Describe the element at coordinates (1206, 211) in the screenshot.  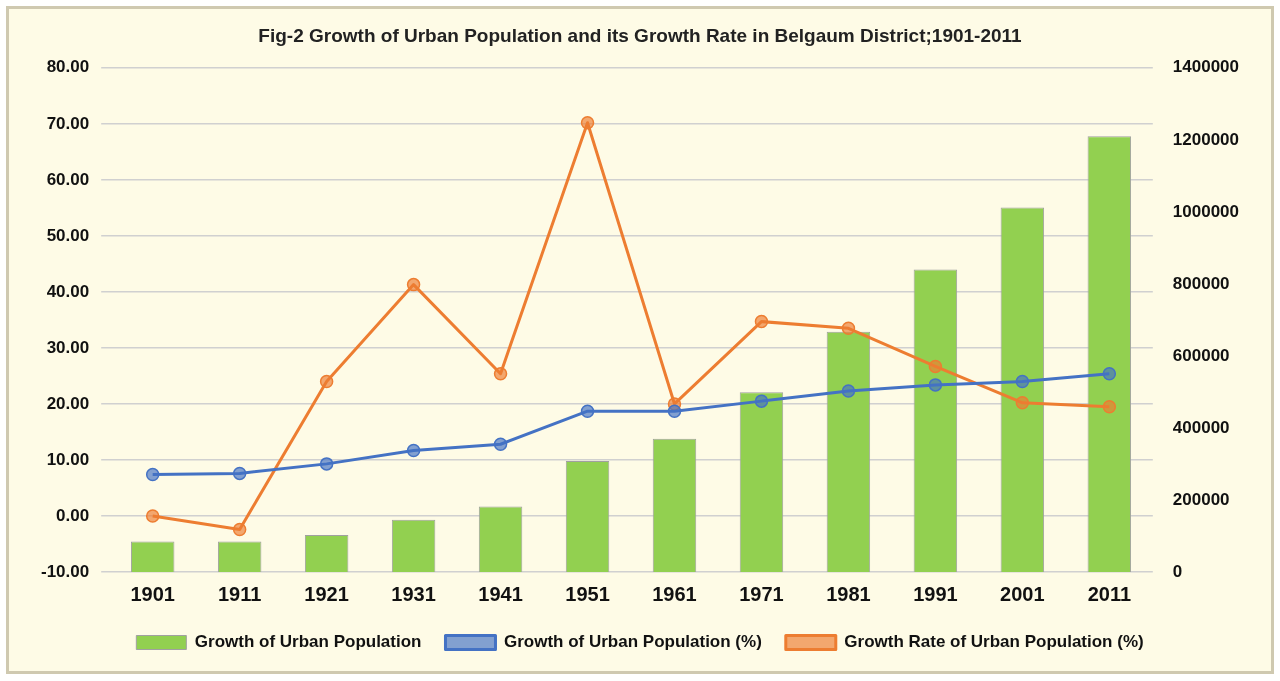
I see `y2-tick-label: 1000000` at that location.